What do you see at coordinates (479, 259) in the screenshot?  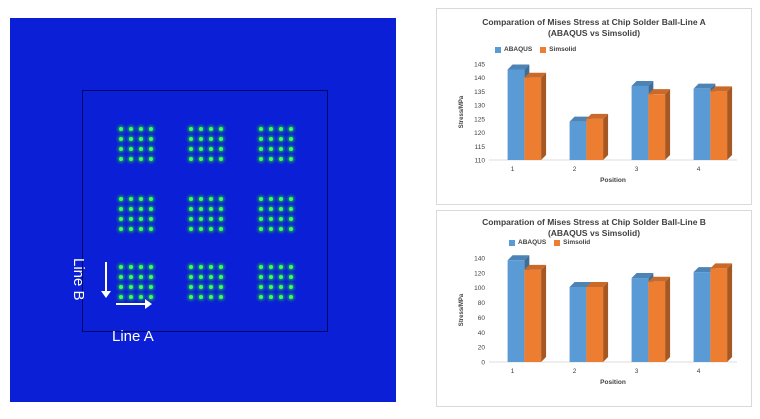 I see `y-tick-label: 140` at bounding box center [479, 259].